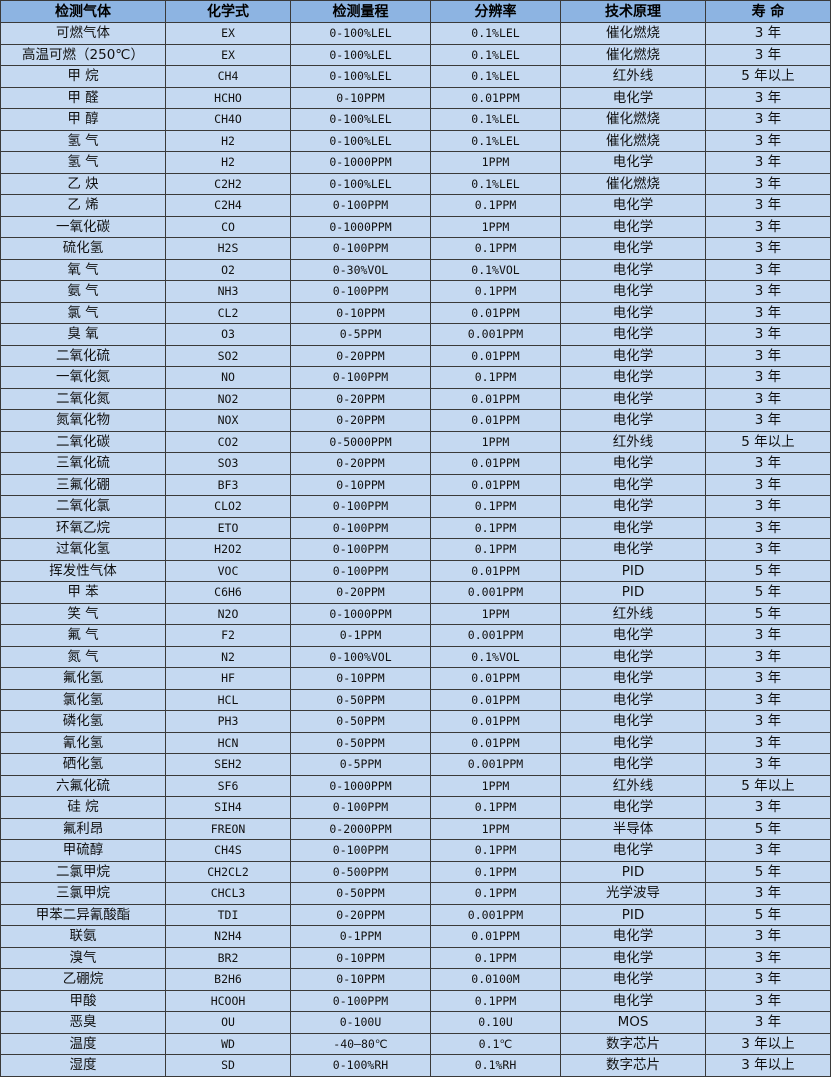 The width and height of the screenshot is (831, 1077). Describe the element at coordinates (228, 764) in the screenshot. I see `formula-cell: SEH2` at that location.